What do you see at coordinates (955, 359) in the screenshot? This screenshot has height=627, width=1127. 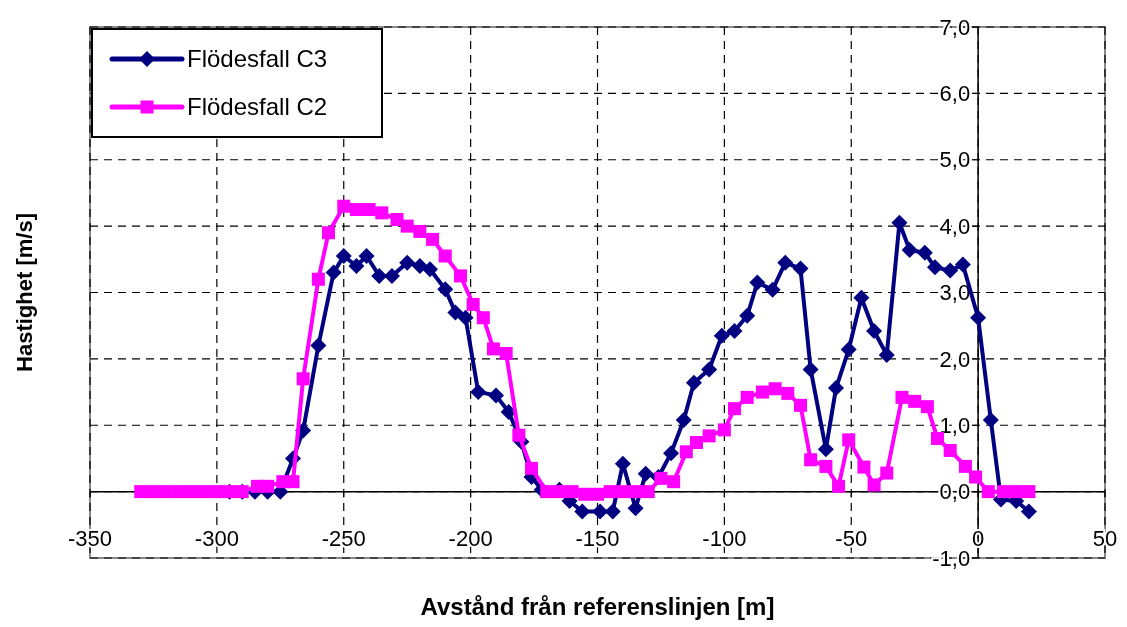 I see `y-tick-label: 2,0` at bounding box center [955, 359].